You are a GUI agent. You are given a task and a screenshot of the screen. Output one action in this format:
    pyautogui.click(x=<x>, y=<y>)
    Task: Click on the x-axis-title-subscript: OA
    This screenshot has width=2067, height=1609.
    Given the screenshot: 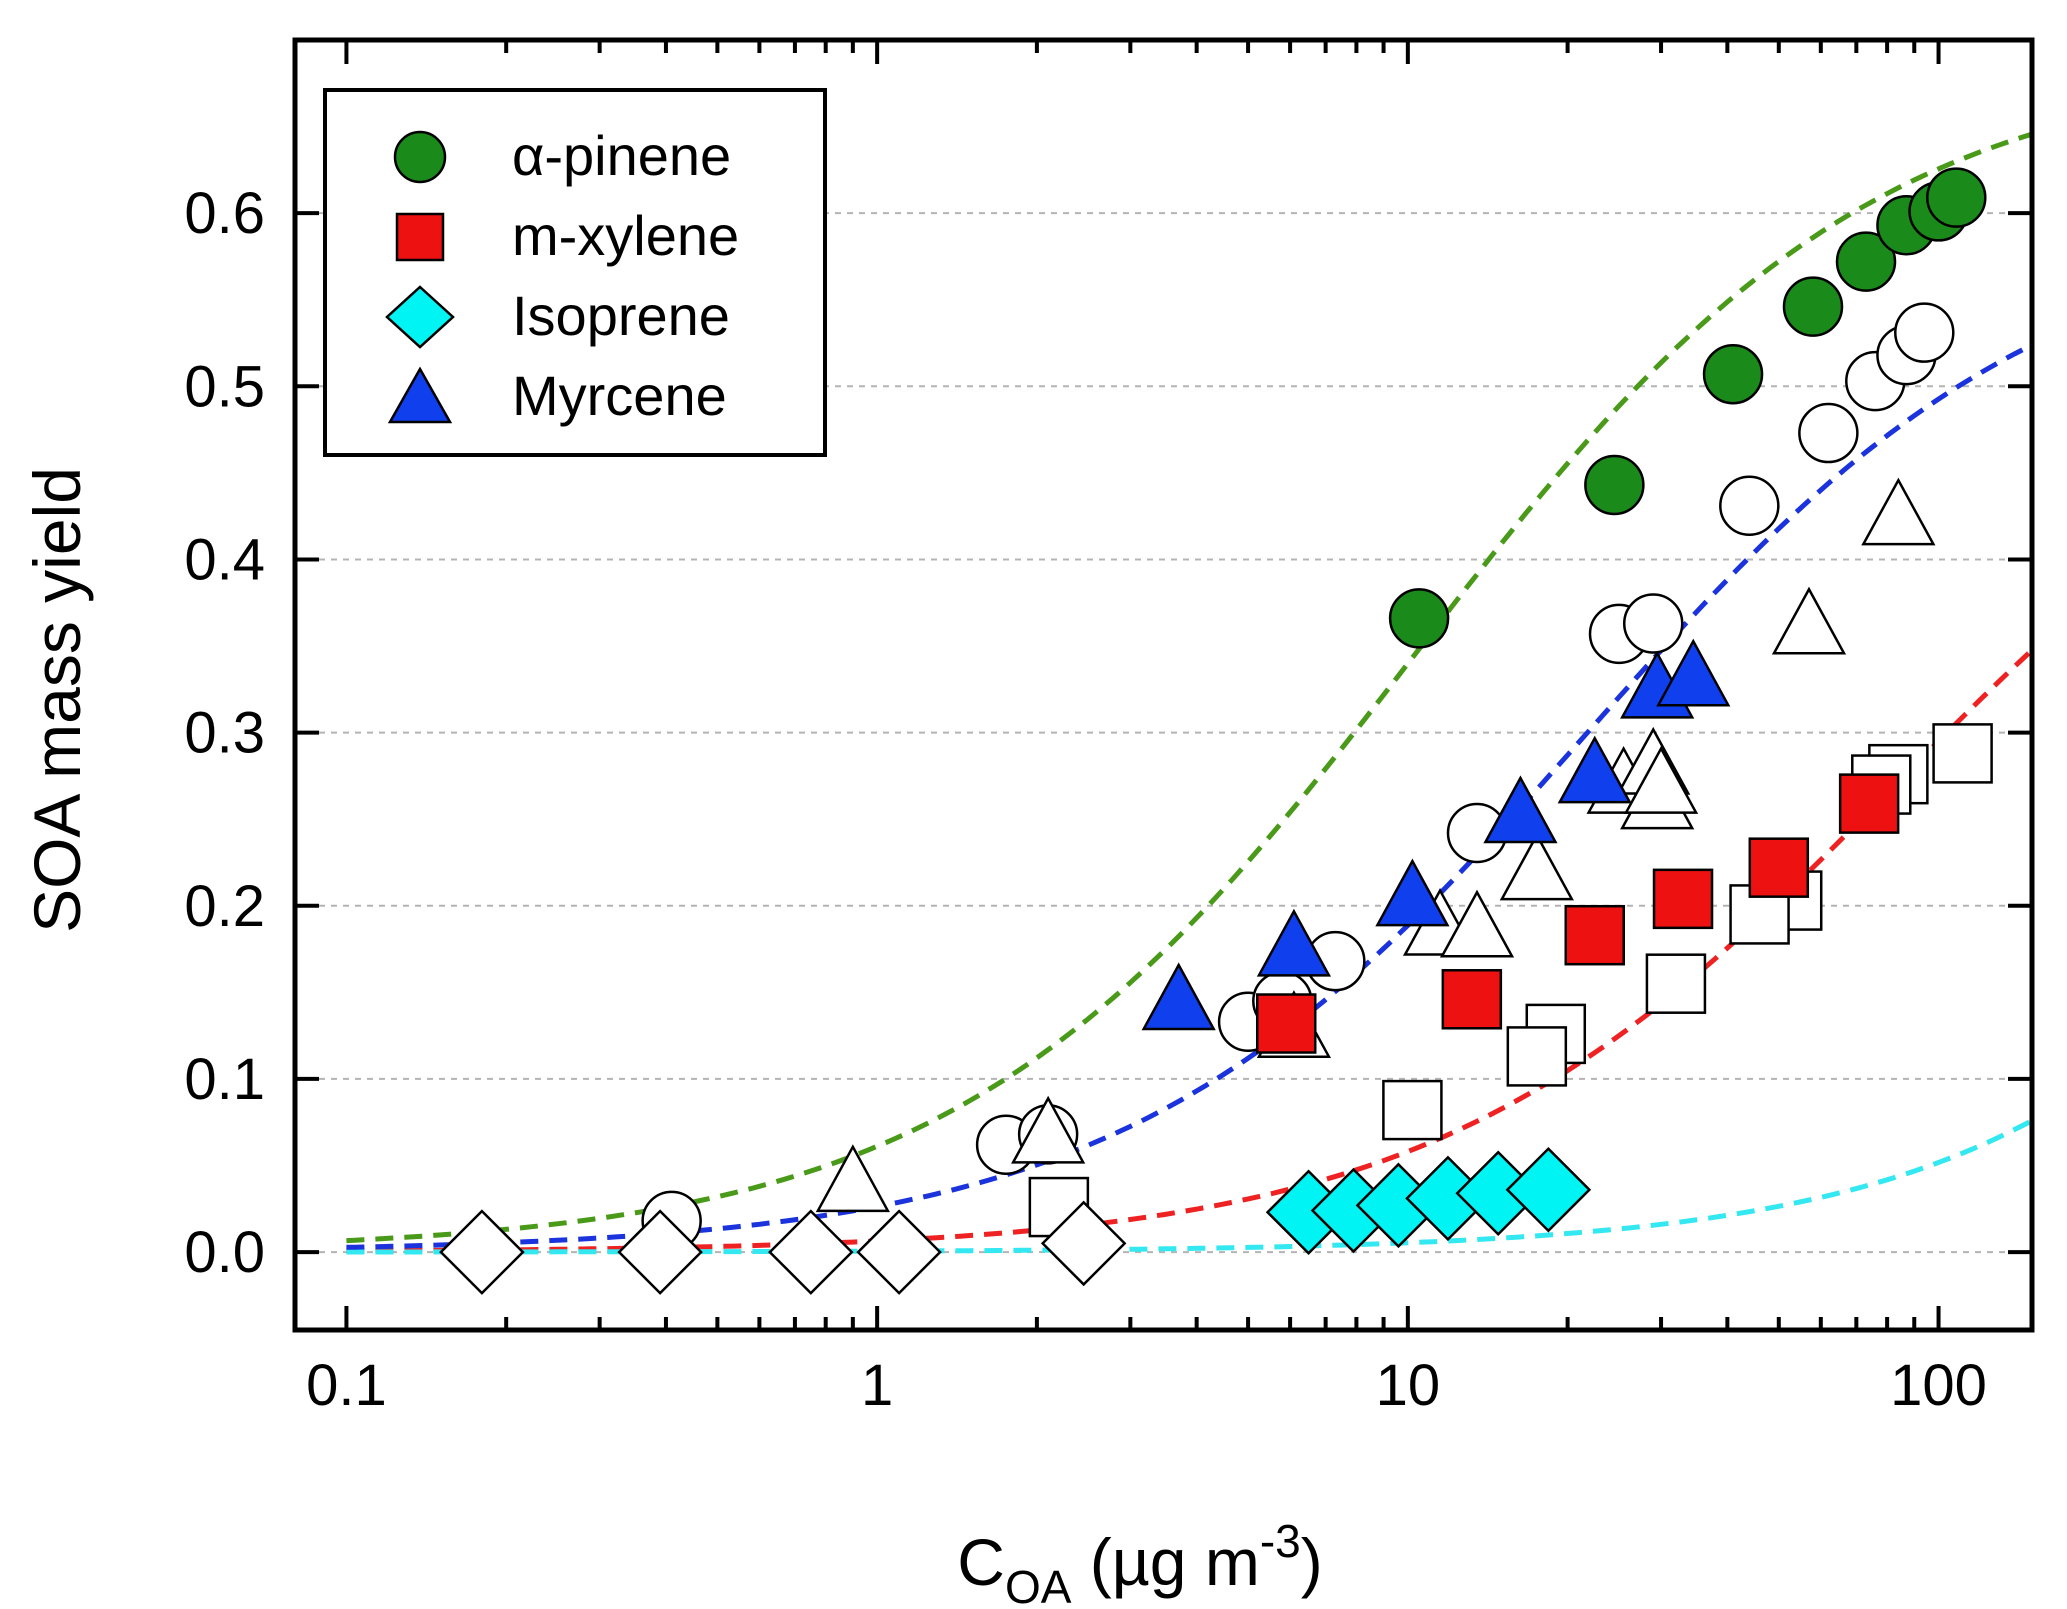 What is the action you would take?
    pyautogui.click(x=1038, y=1585)
    